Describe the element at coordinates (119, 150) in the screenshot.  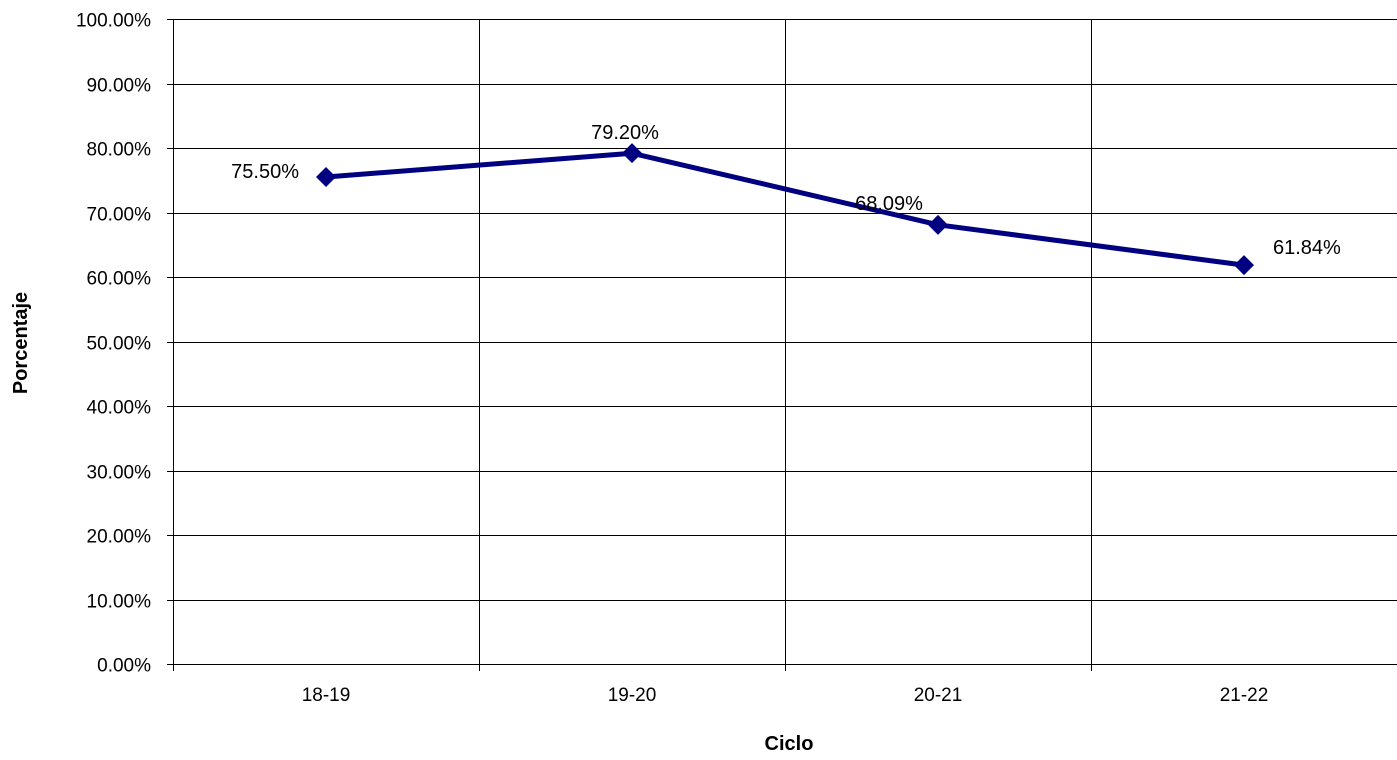
I see `y-tick-label: 80.00%` at that location.